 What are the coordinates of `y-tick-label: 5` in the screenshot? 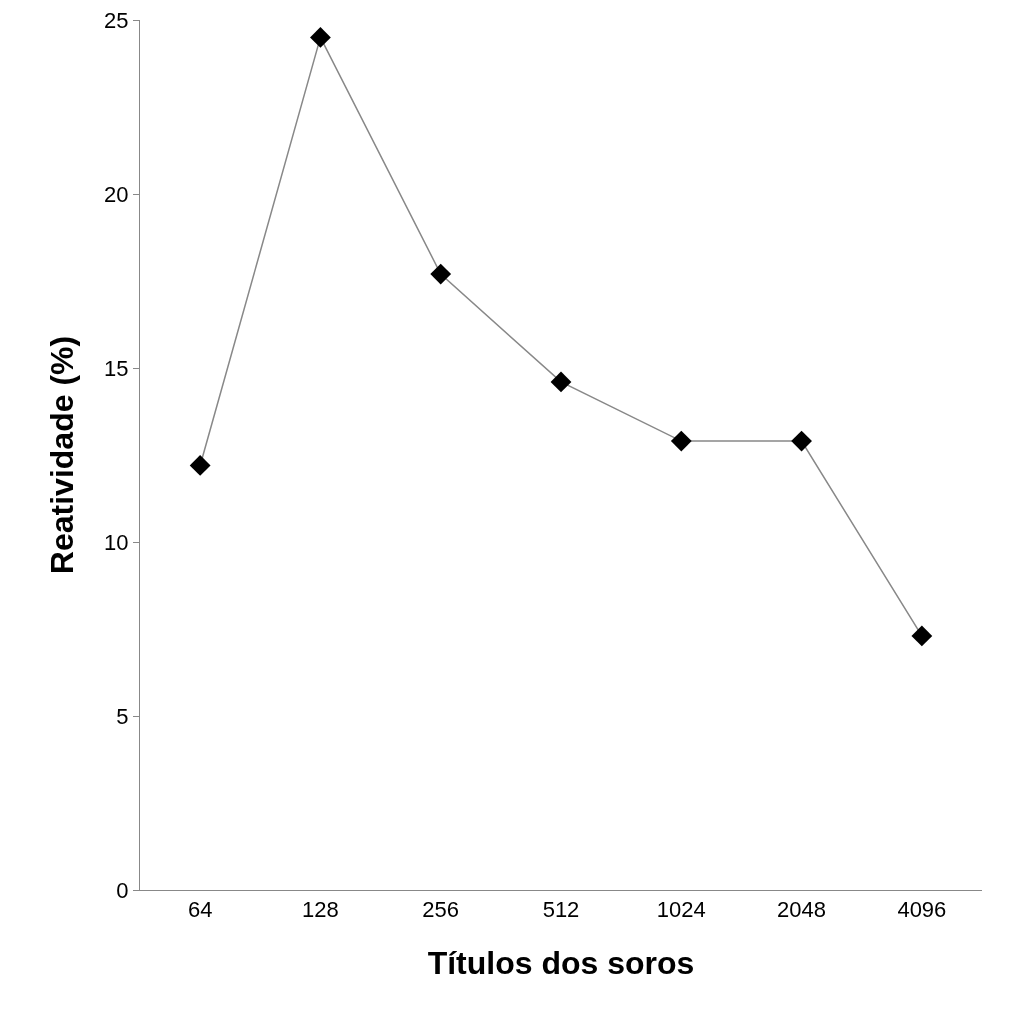 It's located at (122, 716).